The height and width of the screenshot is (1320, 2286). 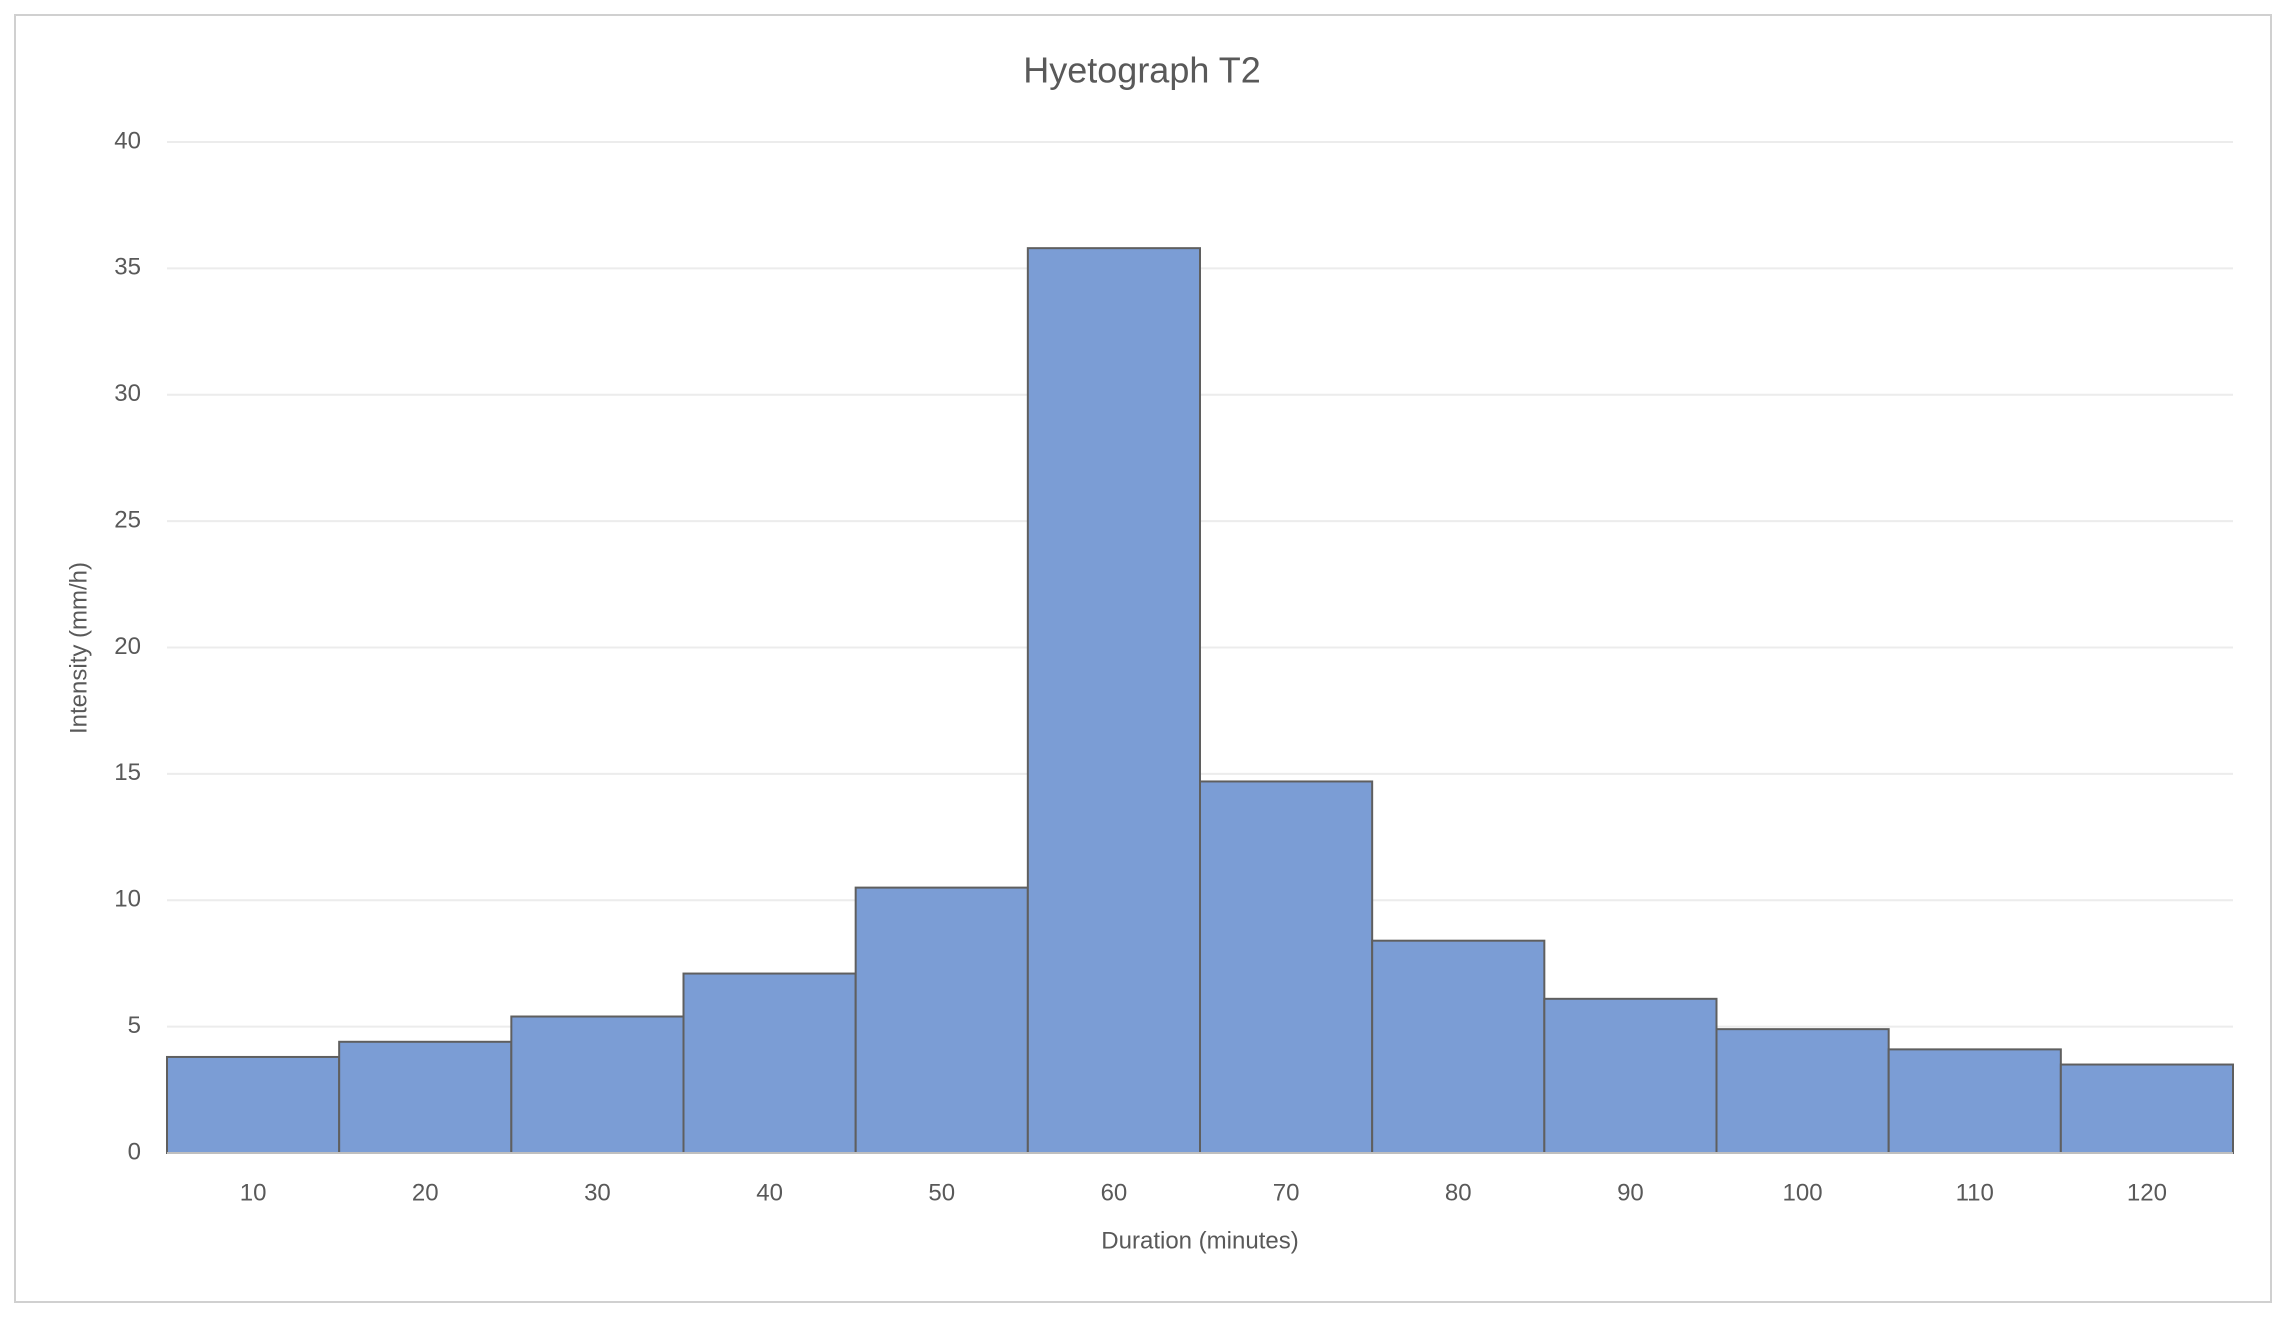 I want to click on y-tick-label: 15, so click(x=127, y=772).